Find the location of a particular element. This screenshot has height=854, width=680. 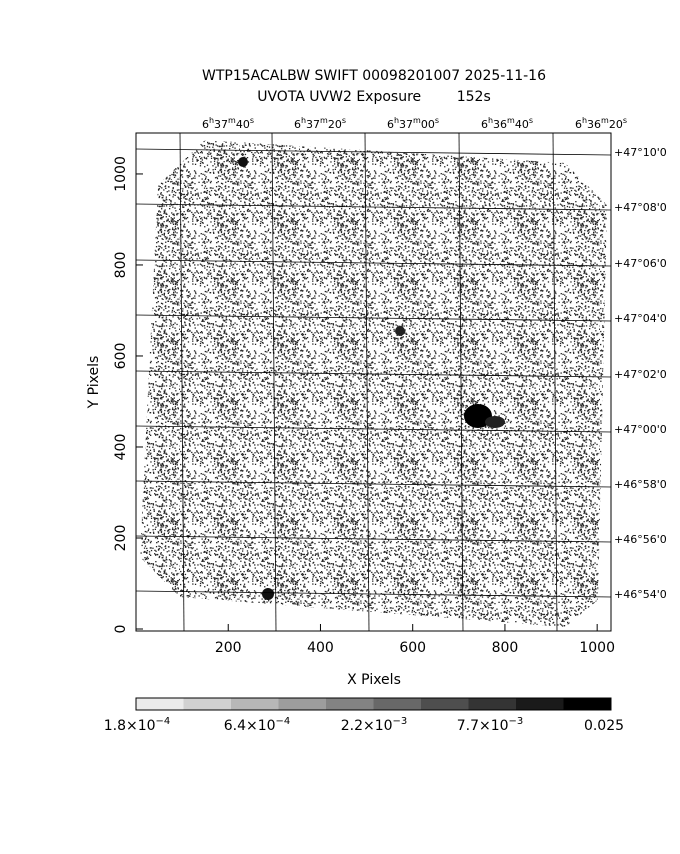

dec-label: +46°54'0 is located at coordinates (640, 594).